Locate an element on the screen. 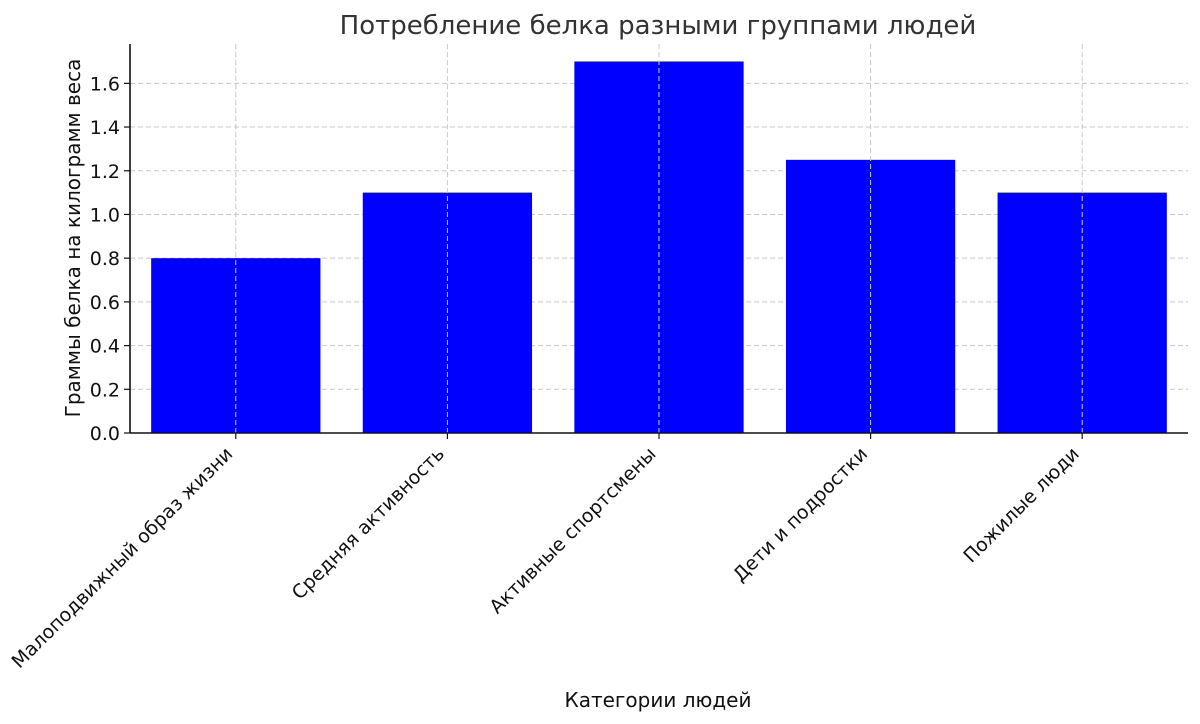 The width and height of the screenshot is (1200, 724). chart-title: Потребление белка разными группами людей is located at coordinates (658, 26).